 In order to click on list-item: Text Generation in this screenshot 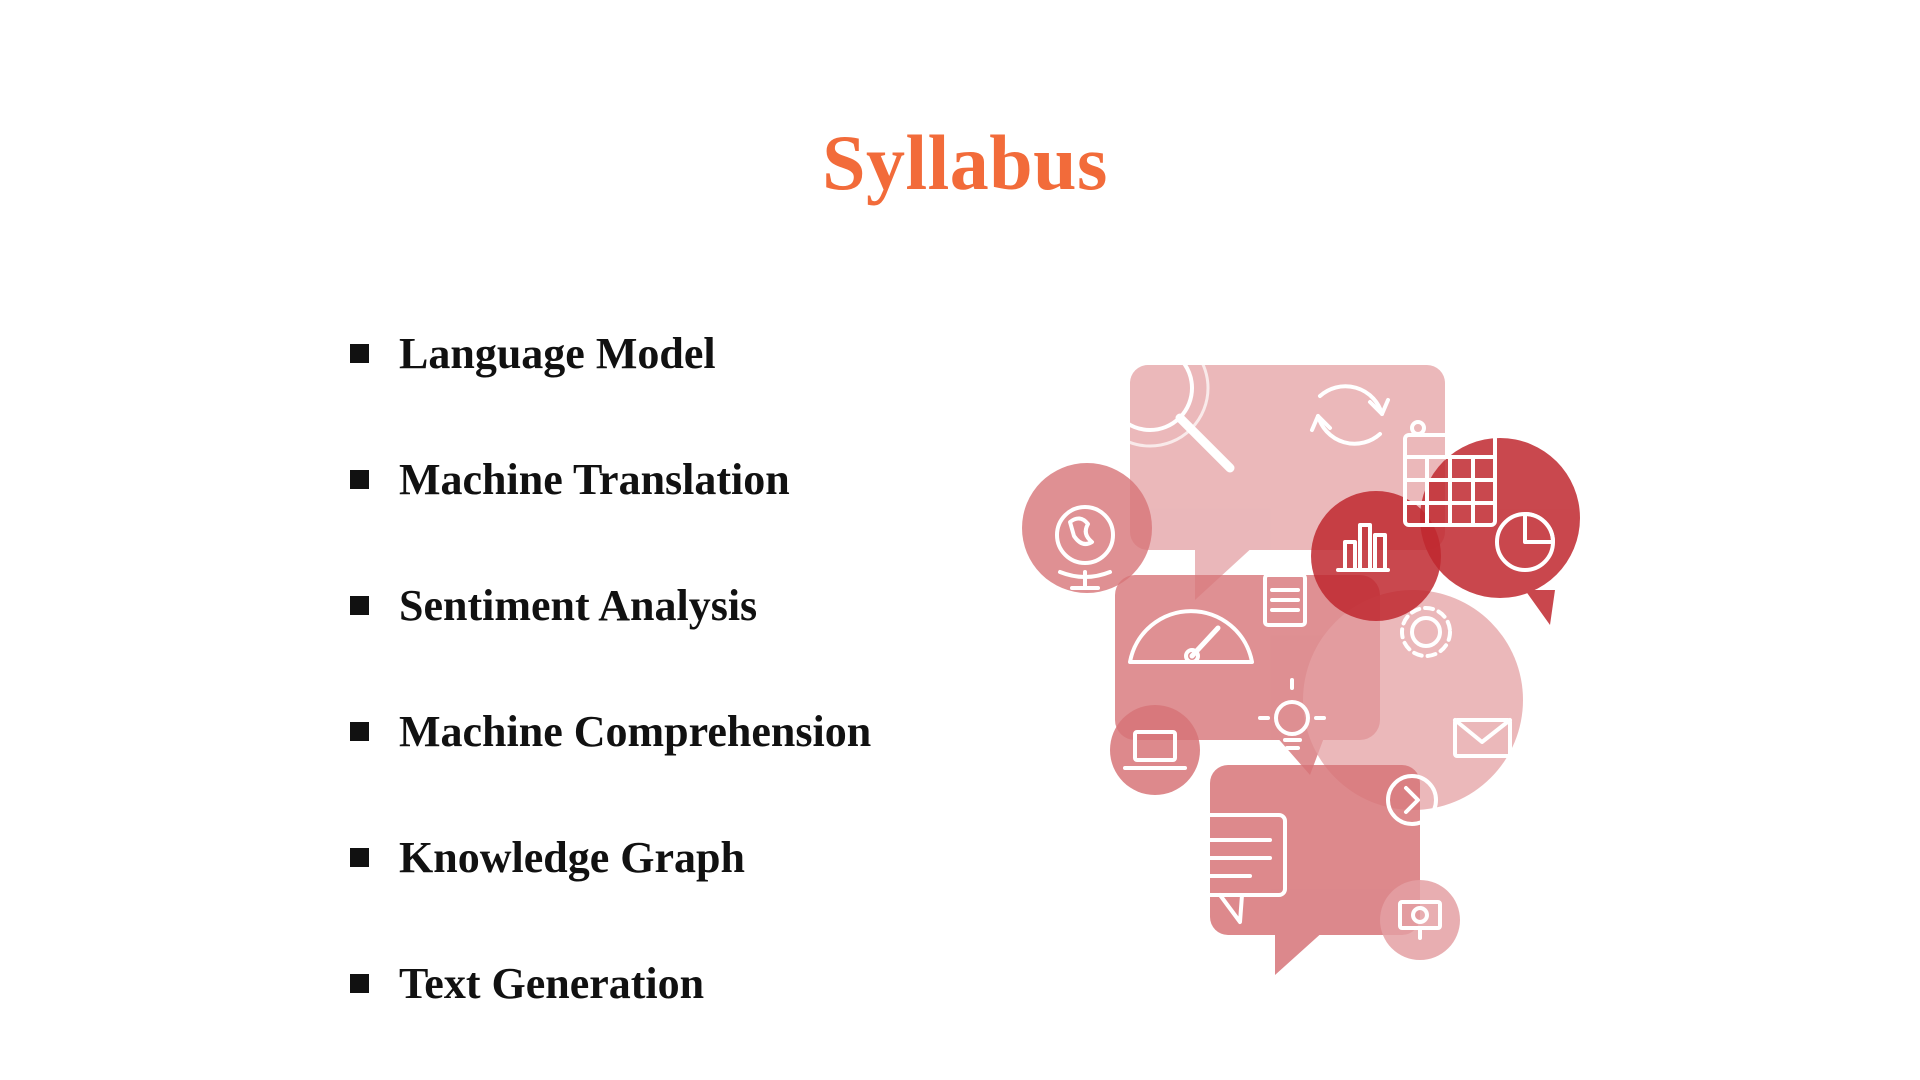, I will do `click(610, 983)`.